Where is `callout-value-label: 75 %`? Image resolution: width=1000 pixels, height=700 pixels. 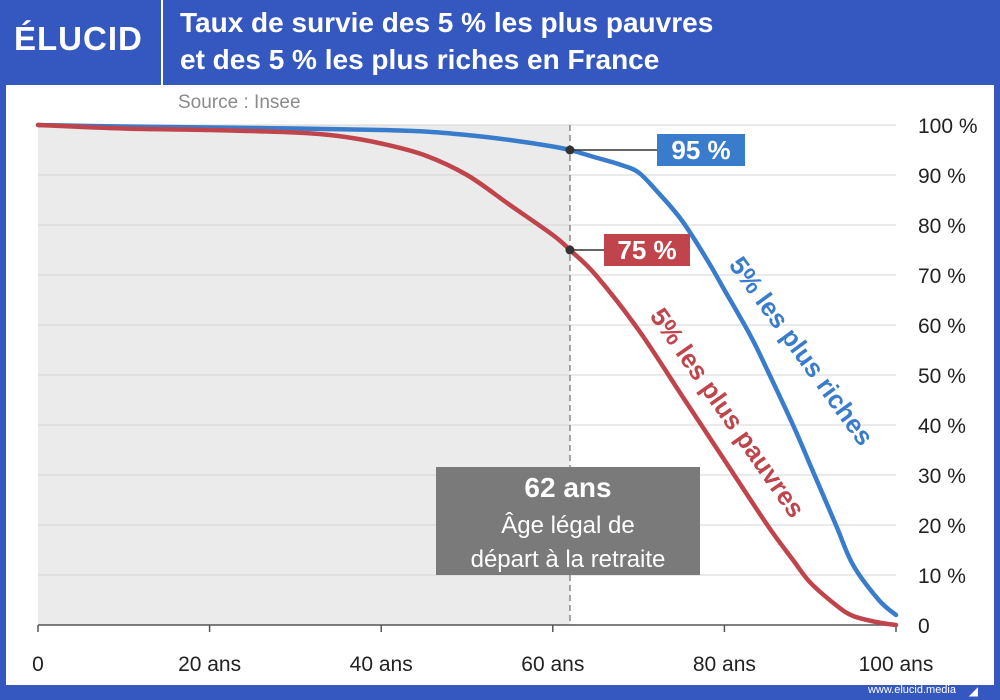 callout-value-label: 75 % is located at coordinates (646, 250).